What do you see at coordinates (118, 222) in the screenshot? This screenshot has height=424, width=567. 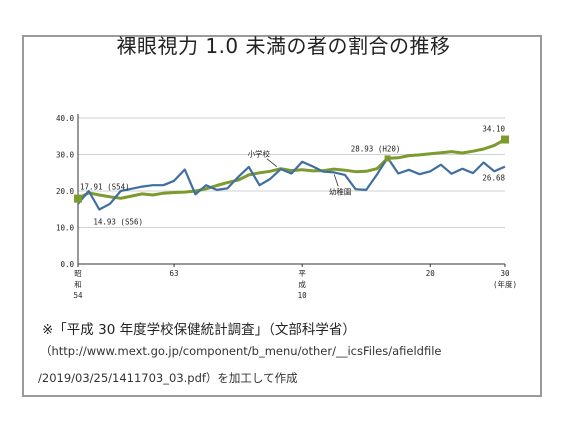 I see `data-label: 14.93 (S56)` at bounding box center [118, 222].